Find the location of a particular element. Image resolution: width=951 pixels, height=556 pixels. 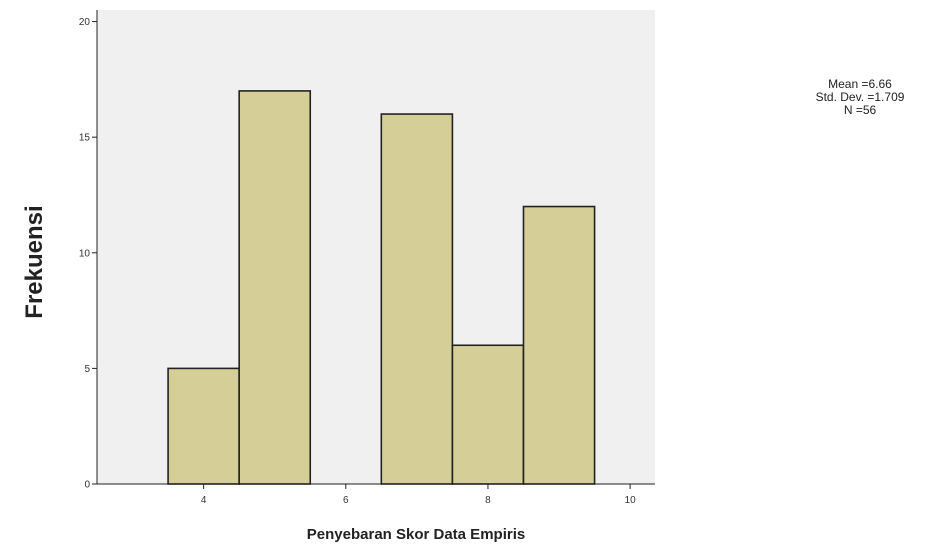

std-dev-stat: Std. Dev. =1.709 is located at coordinates (860, 97).